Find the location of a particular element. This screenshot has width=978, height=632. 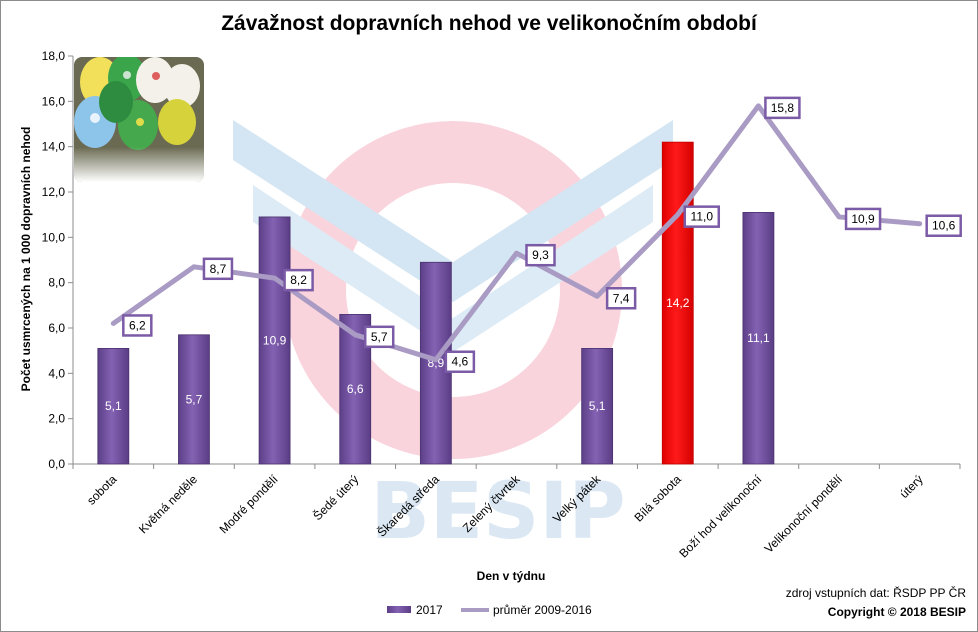

bar-label: 10,9 is located at coordinates (275, 340).